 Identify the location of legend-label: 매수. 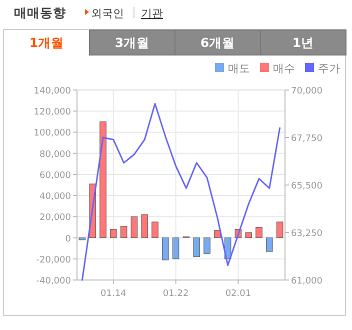
(284, 68).